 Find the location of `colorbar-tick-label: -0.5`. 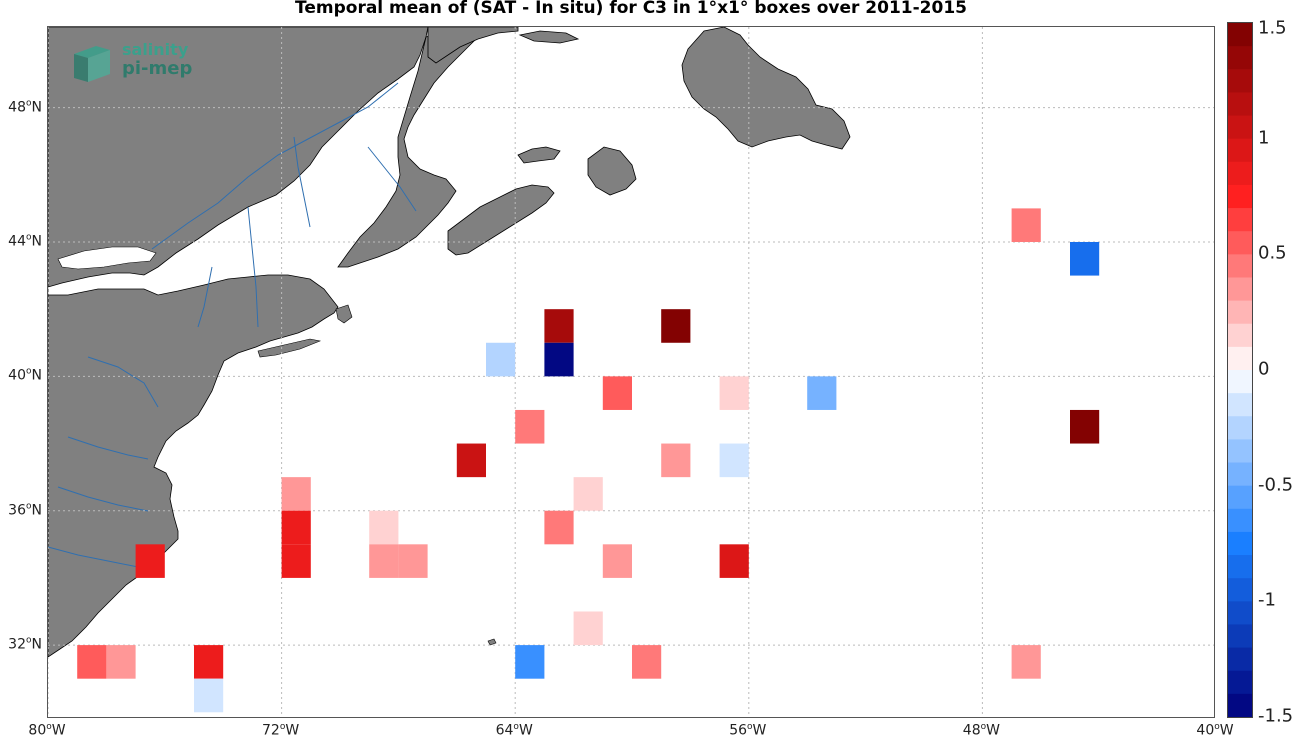

colorbar-tick-label: -0.5 is located at coordinates (1276, 485).